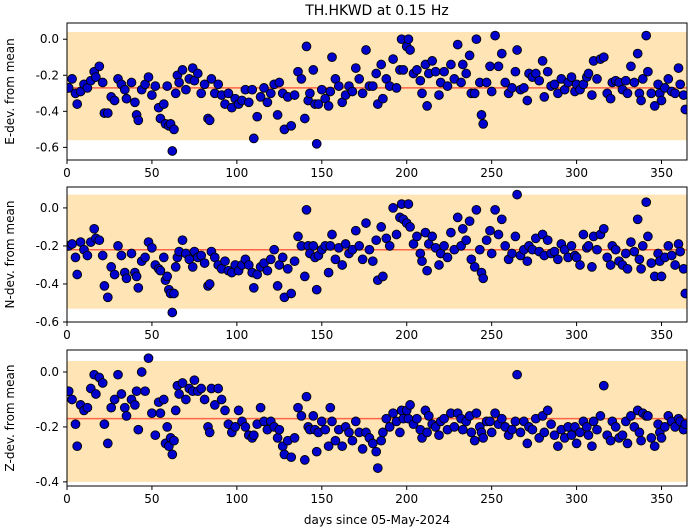  What do you see at coordinates (321, 335) in the screenshot?
I see `x-tick-label: 150` at bounding box center [321, 335].